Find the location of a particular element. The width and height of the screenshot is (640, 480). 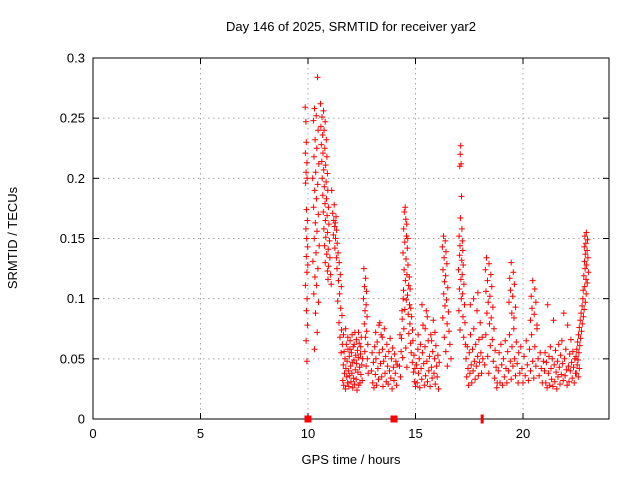

y-tick-label: 0.2 is located at coordinates (76, 178).